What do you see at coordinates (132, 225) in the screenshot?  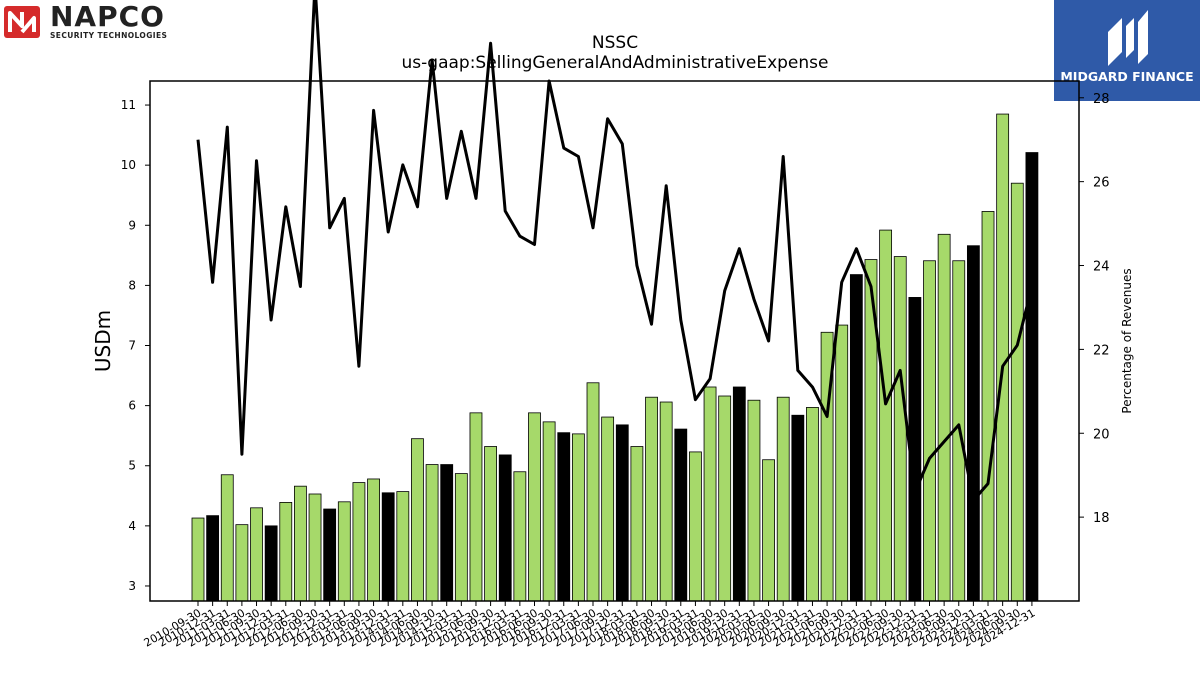 I see `y-tick-label: 9` at bounding box center [132, 225].